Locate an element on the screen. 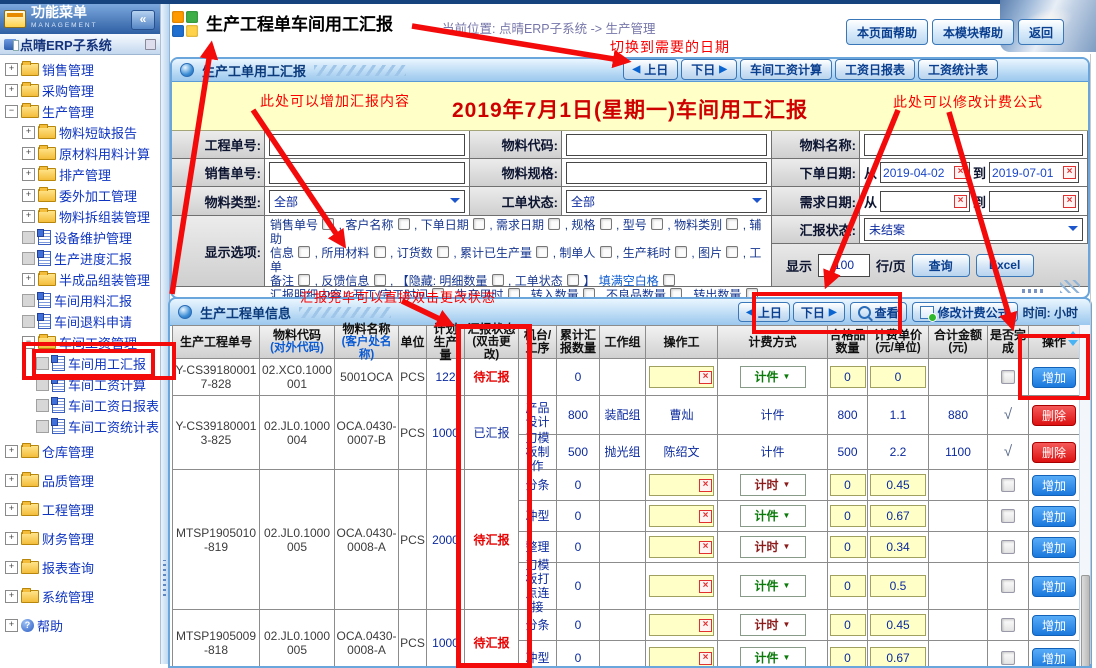 This screenshot has width=1096, height=668. pin-icon is located at coordinates (150, 44).